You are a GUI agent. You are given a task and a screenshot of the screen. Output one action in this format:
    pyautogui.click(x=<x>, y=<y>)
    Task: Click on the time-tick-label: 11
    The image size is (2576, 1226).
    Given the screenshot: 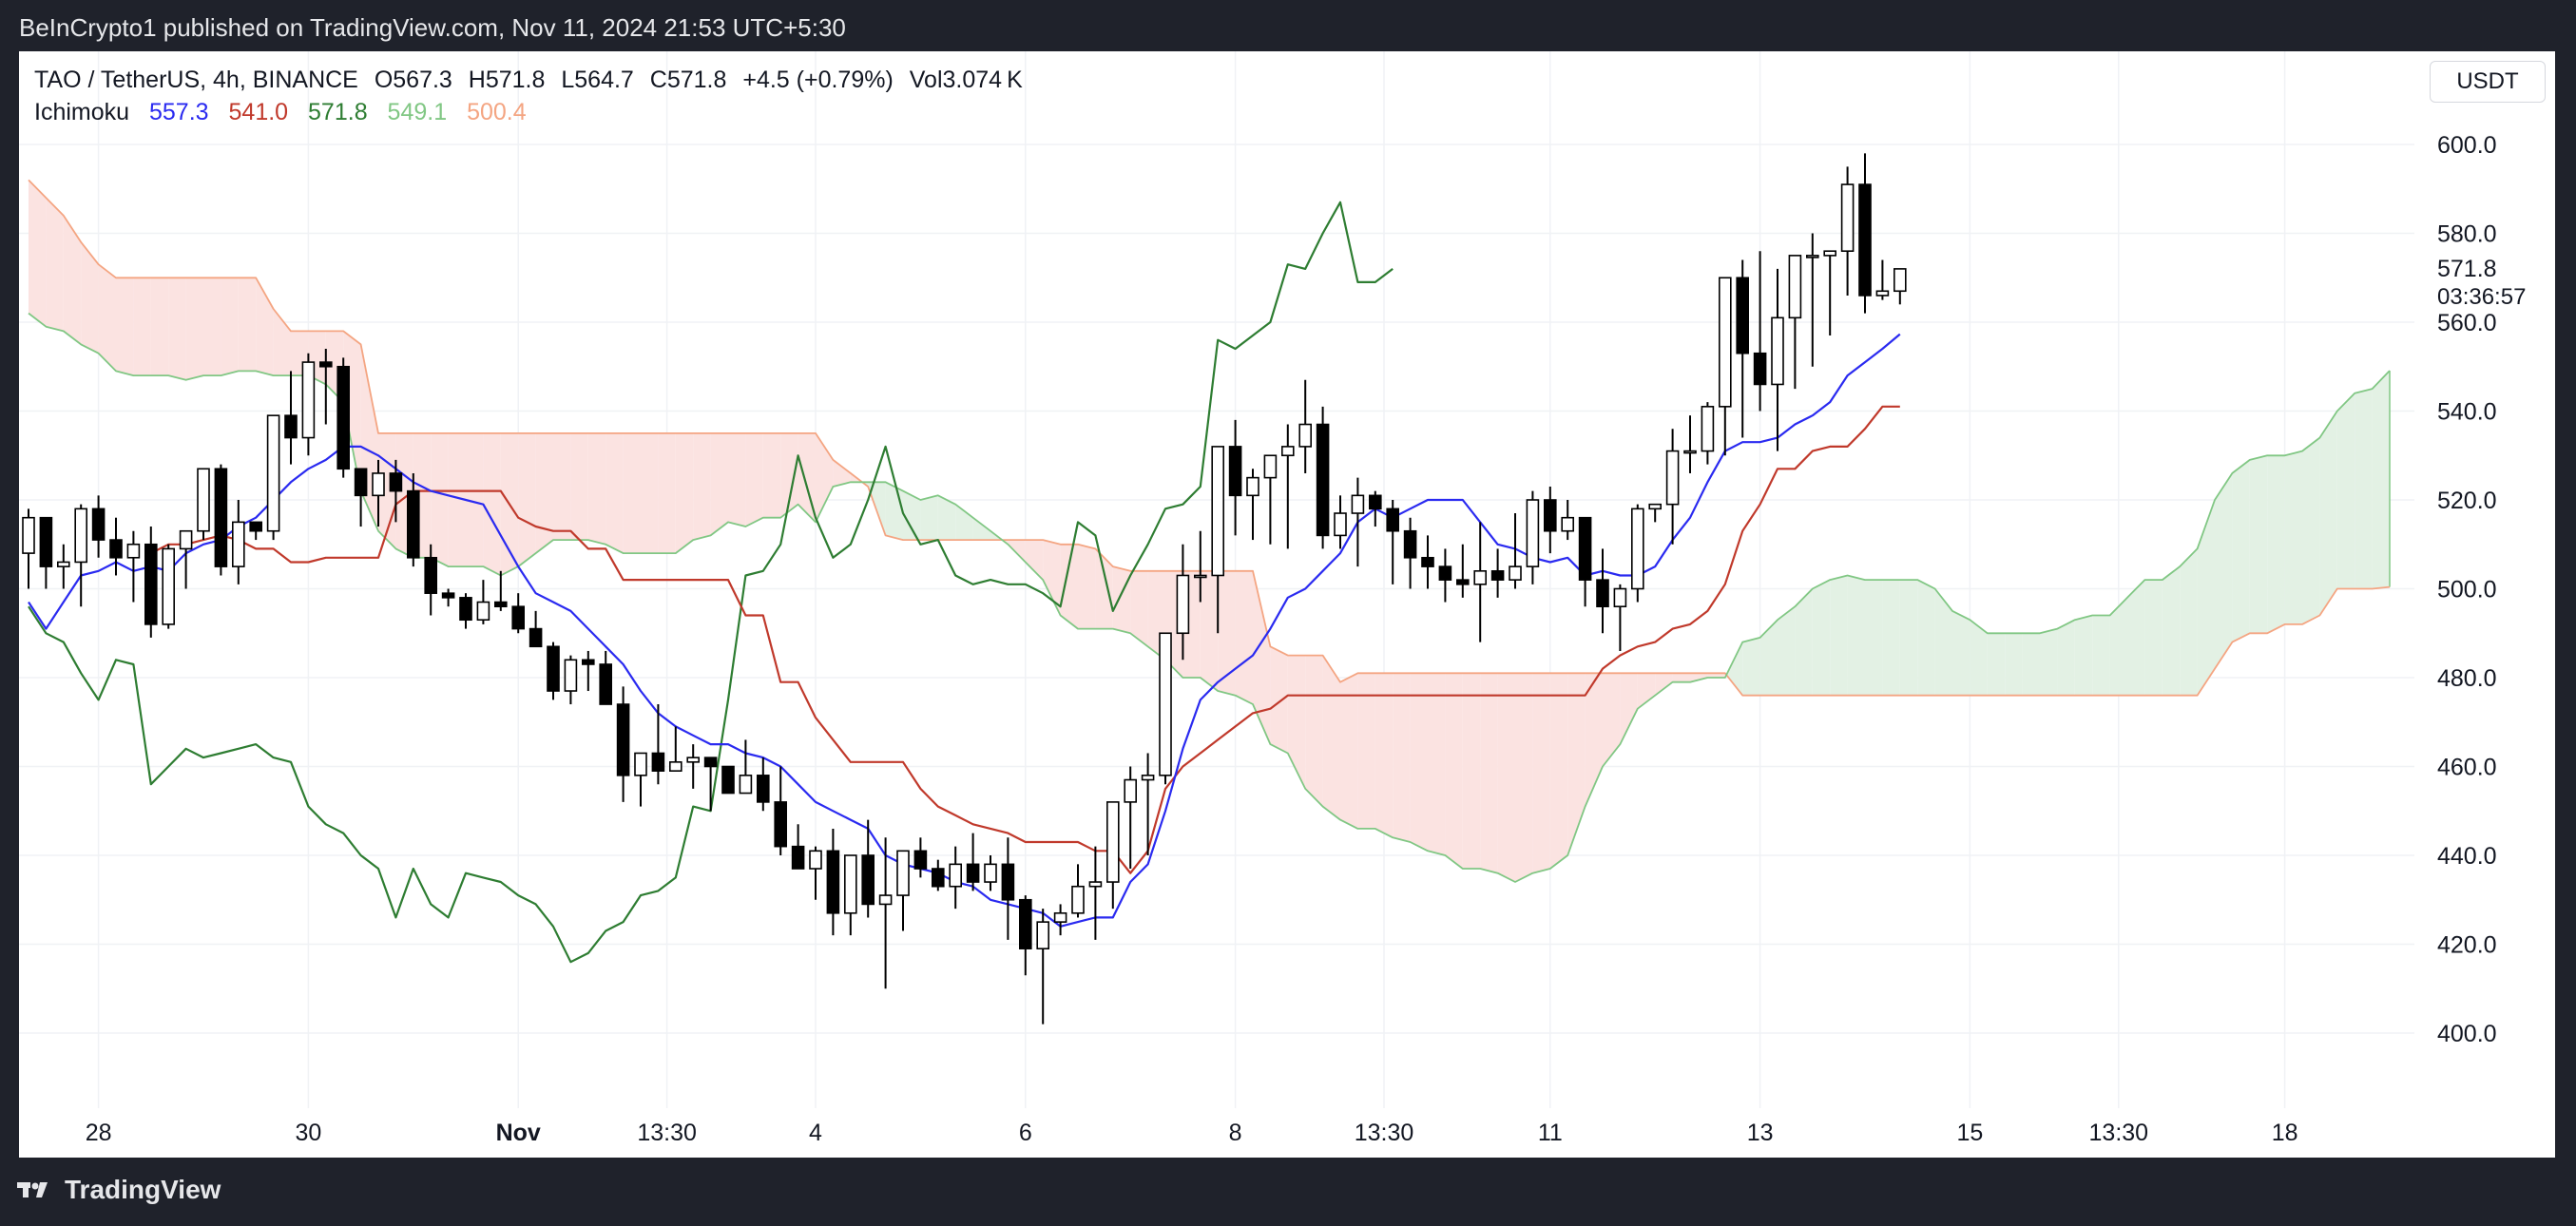 What is the action you would take?
    pyautogui.click(x=1551, y=1133)
    